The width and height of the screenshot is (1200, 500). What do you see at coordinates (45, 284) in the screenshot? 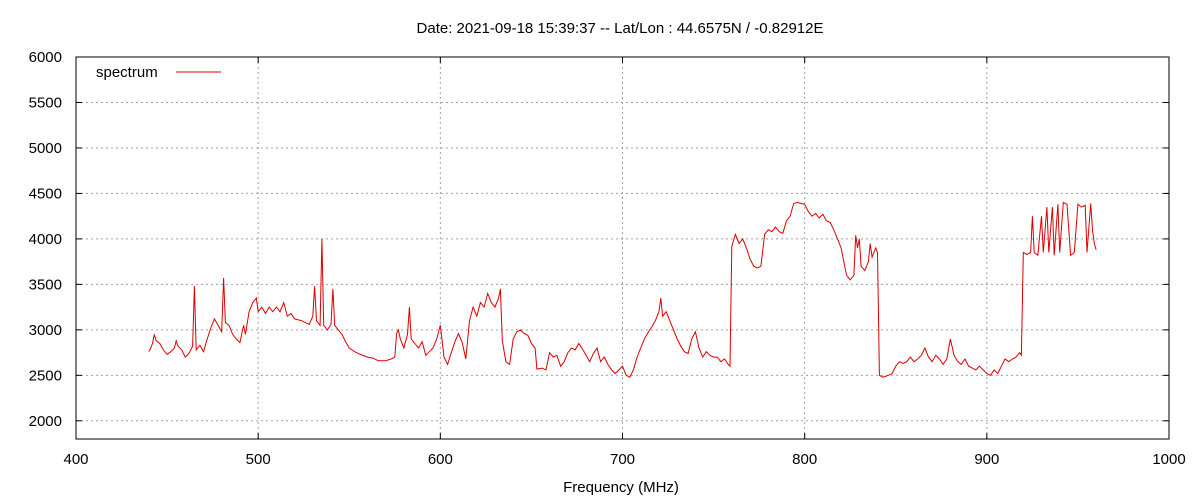
I see `y-tick-label-3500: 3500` at bounding box center [45, 284].